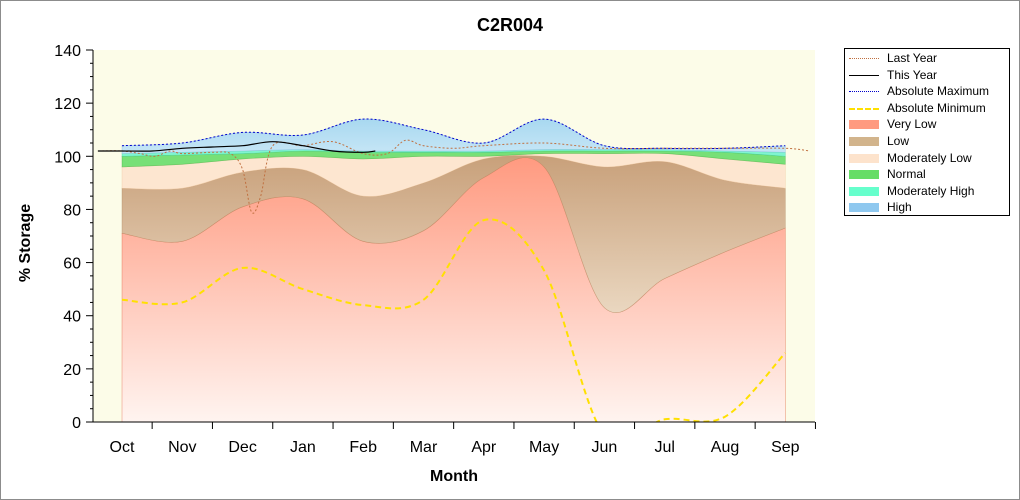 This screenshot has width=1020, height=500. Describe the element at coordinates (664, 447) in the screenshot. I see `x-tick-label: Jul` at that location.